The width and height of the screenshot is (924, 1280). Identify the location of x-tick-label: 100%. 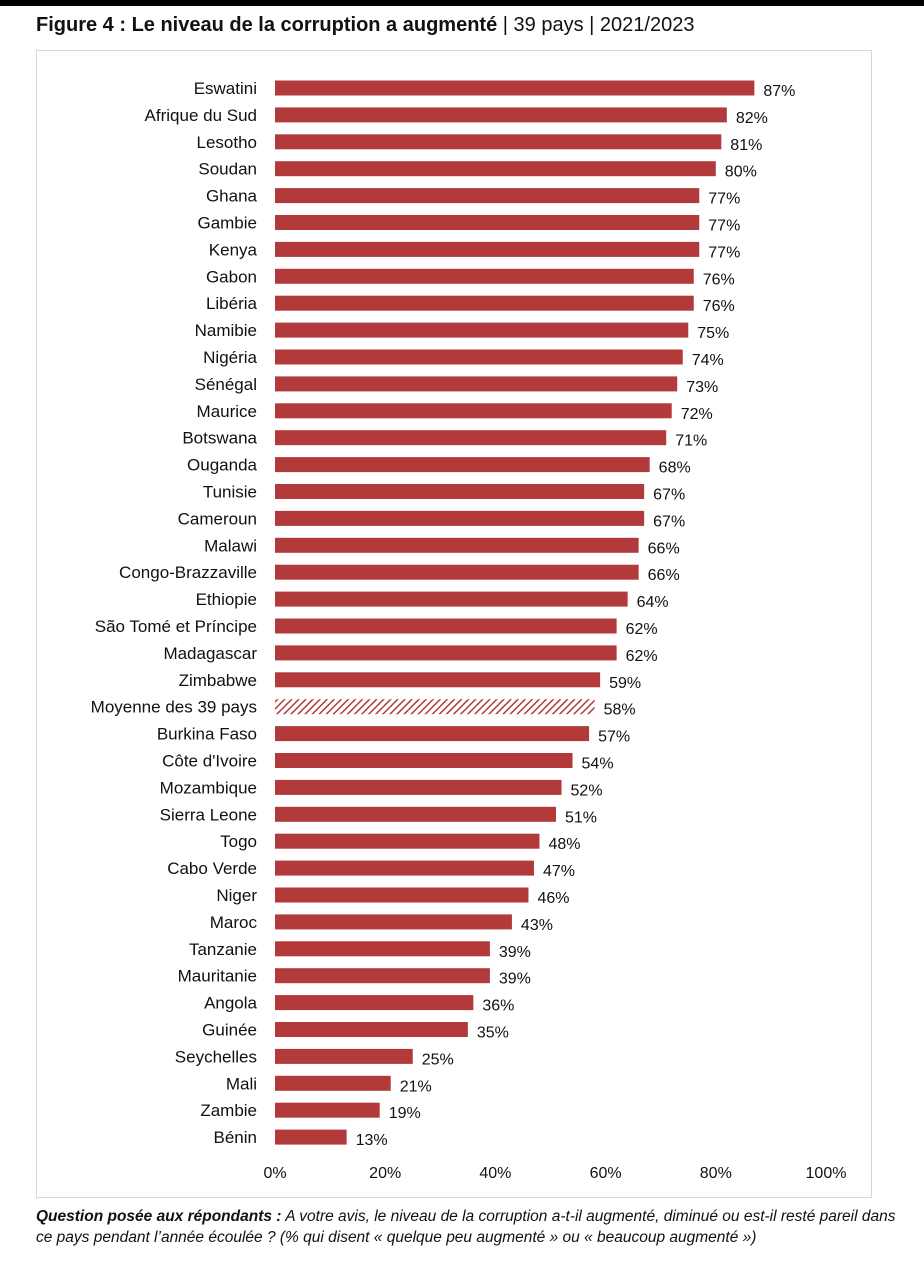
(826, 1173).